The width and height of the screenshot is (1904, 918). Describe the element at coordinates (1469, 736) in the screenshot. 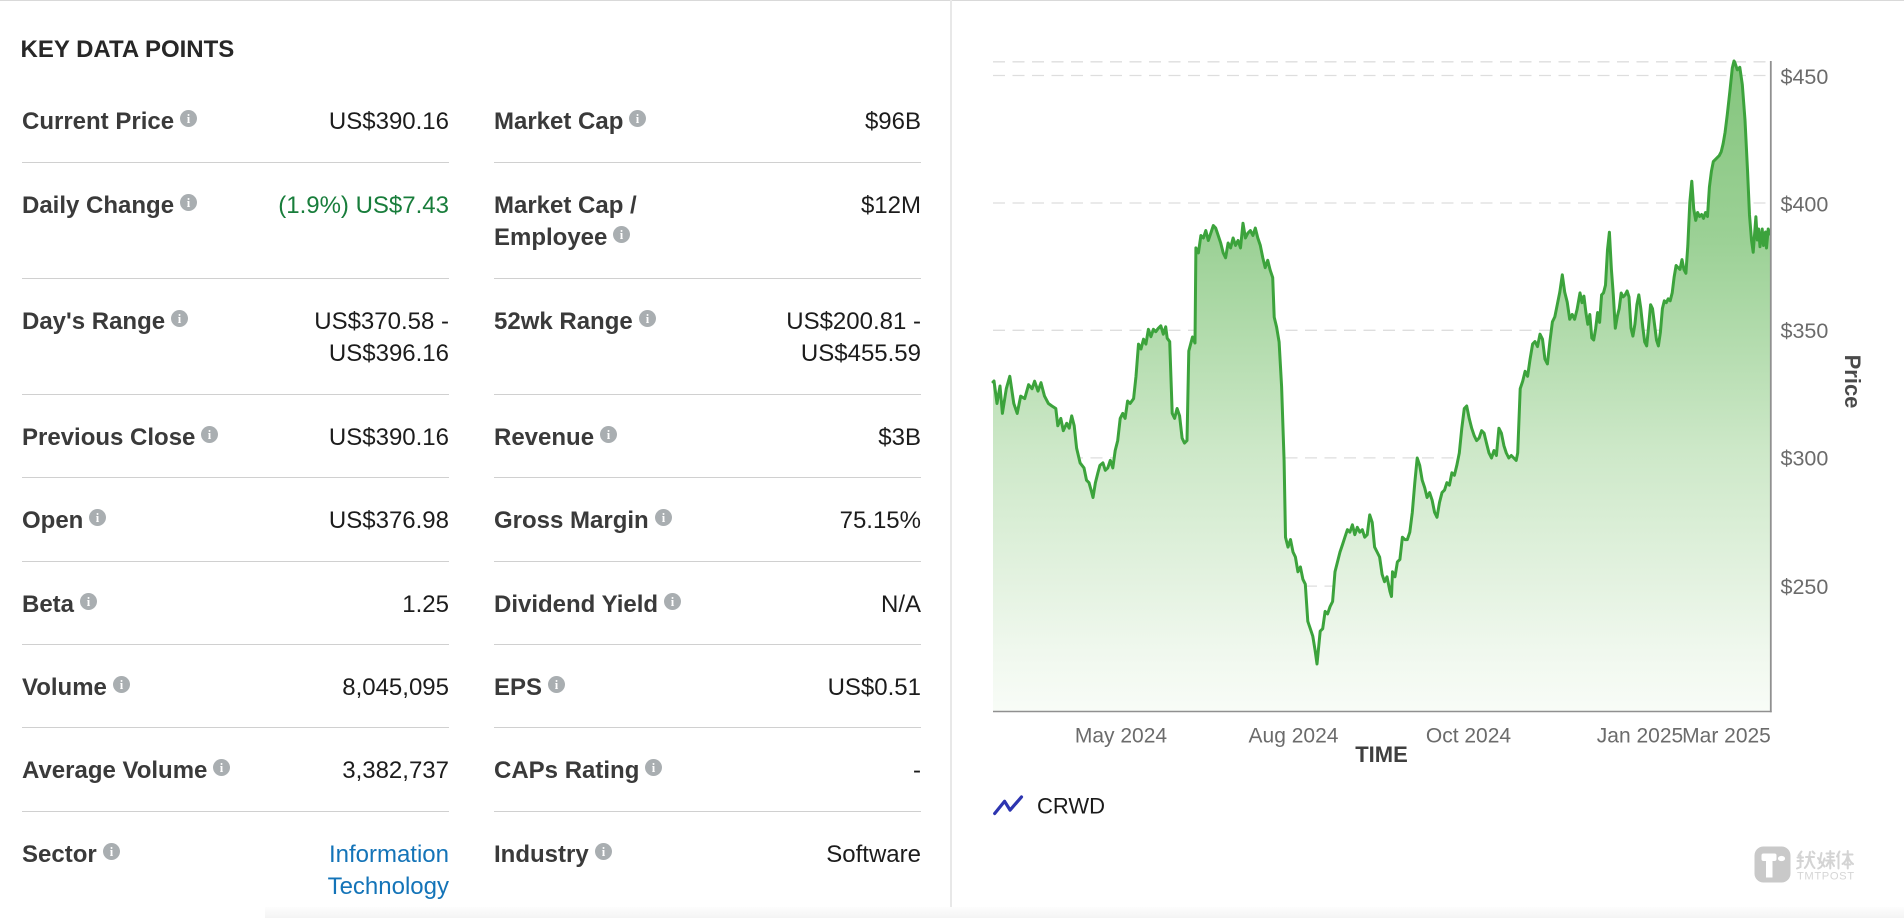

I see `svg-text: Oct 2024` at that location.